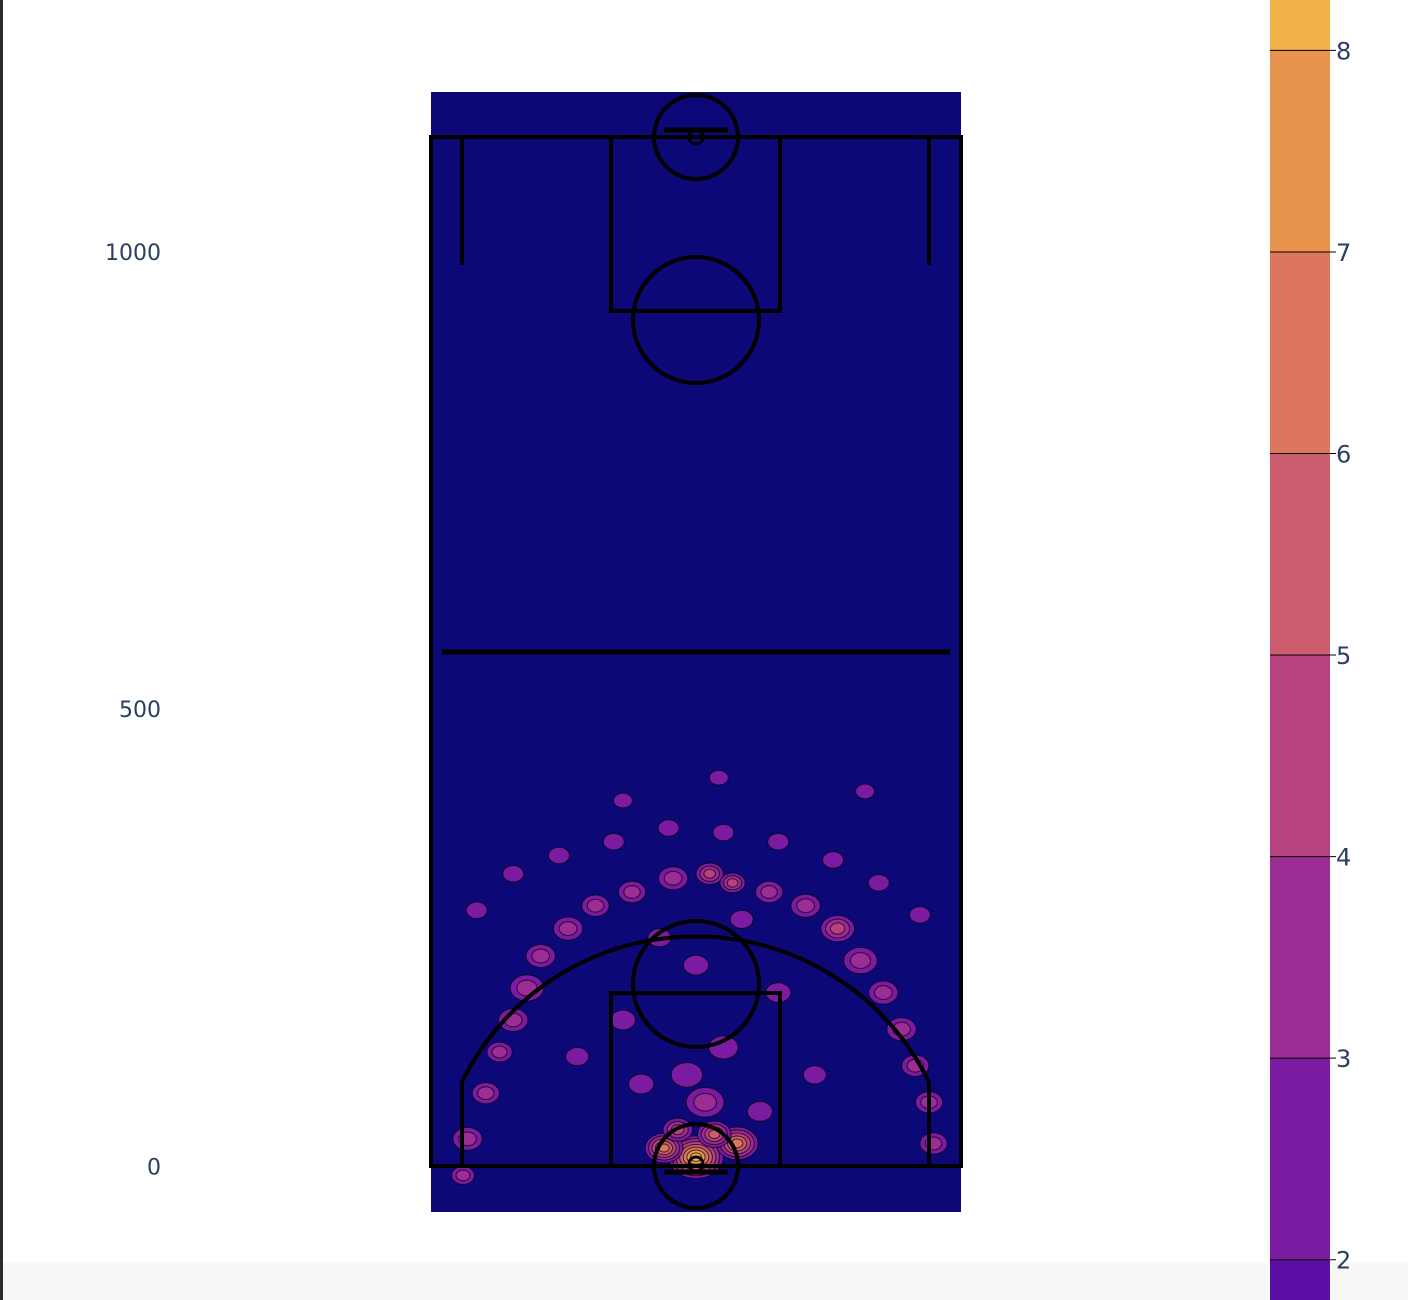 The image size is (1408, 1300). Describe the element at coordinates (140, 710) in the screenshot. I see `y-tick-label-500: 500` at that location.